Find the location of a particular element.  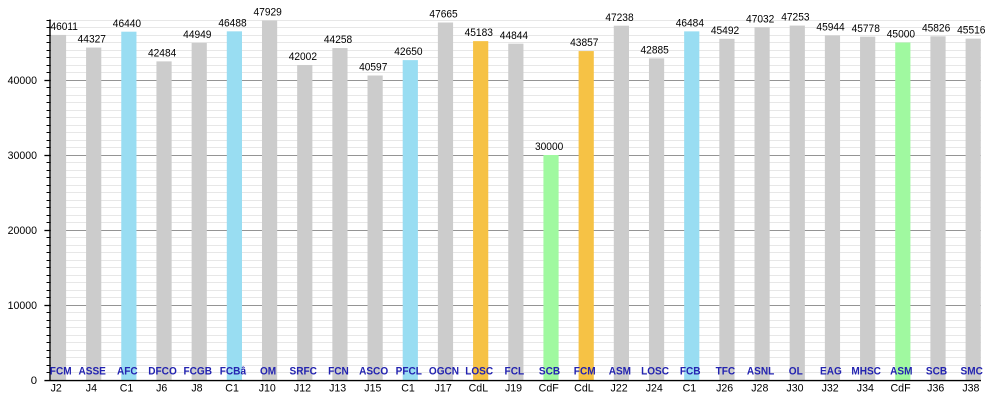

svg-text: 47238 is located at coordinates (619, 18).